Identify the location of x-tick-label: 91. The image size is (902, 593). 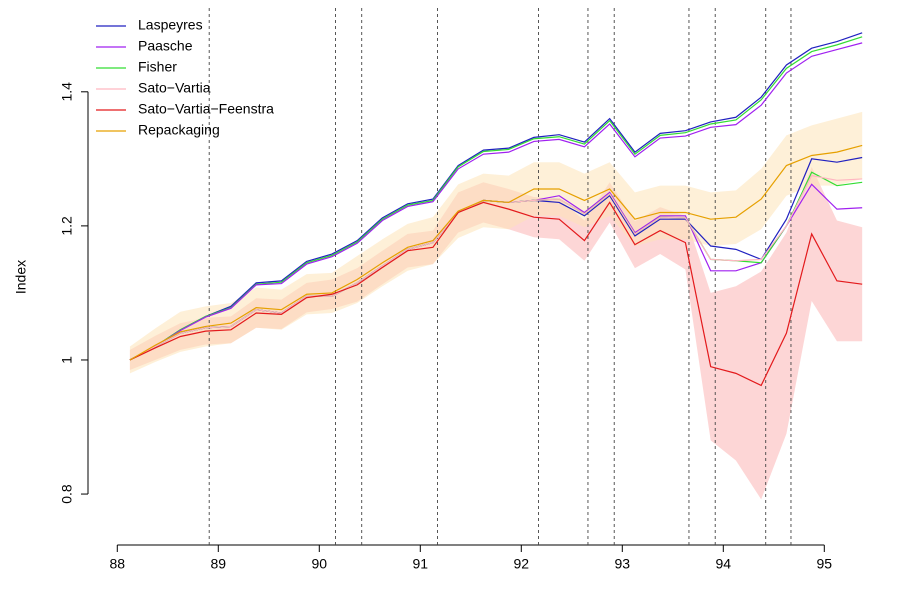
(421, 564).